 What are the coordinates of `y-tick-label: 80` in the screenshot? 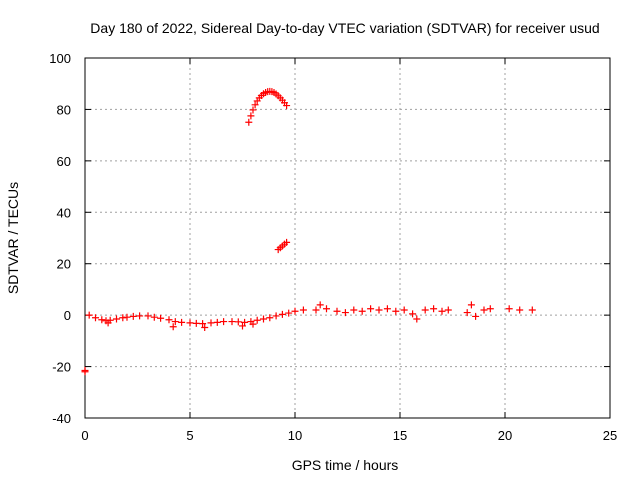 It's located at (64, 109).